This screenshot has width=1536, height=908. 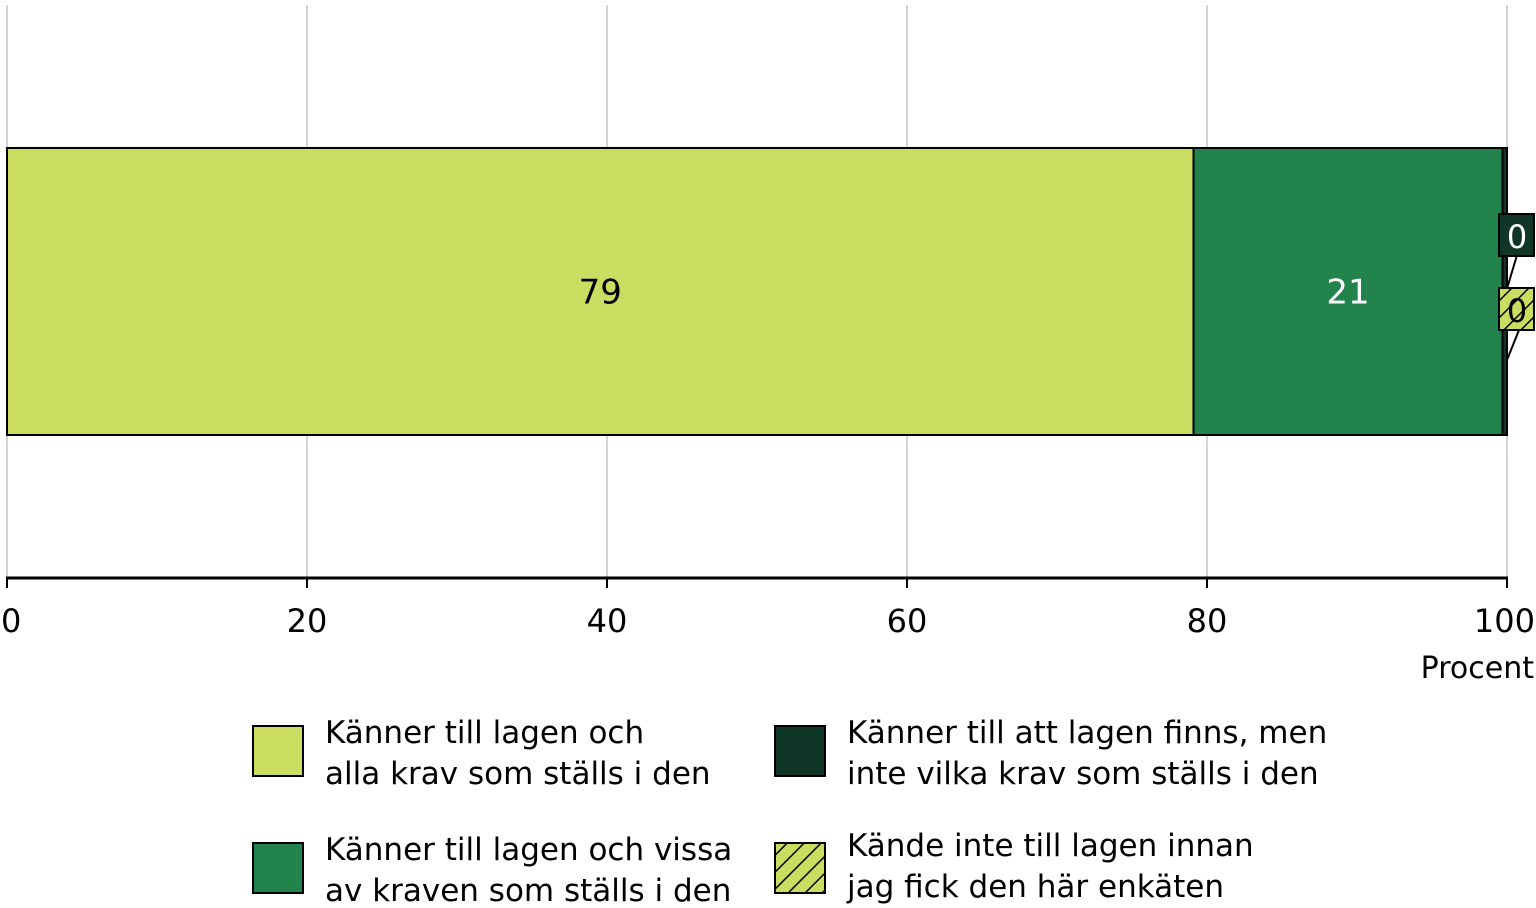 I want to click on data-label: 21, so click(x=1347, y=293).